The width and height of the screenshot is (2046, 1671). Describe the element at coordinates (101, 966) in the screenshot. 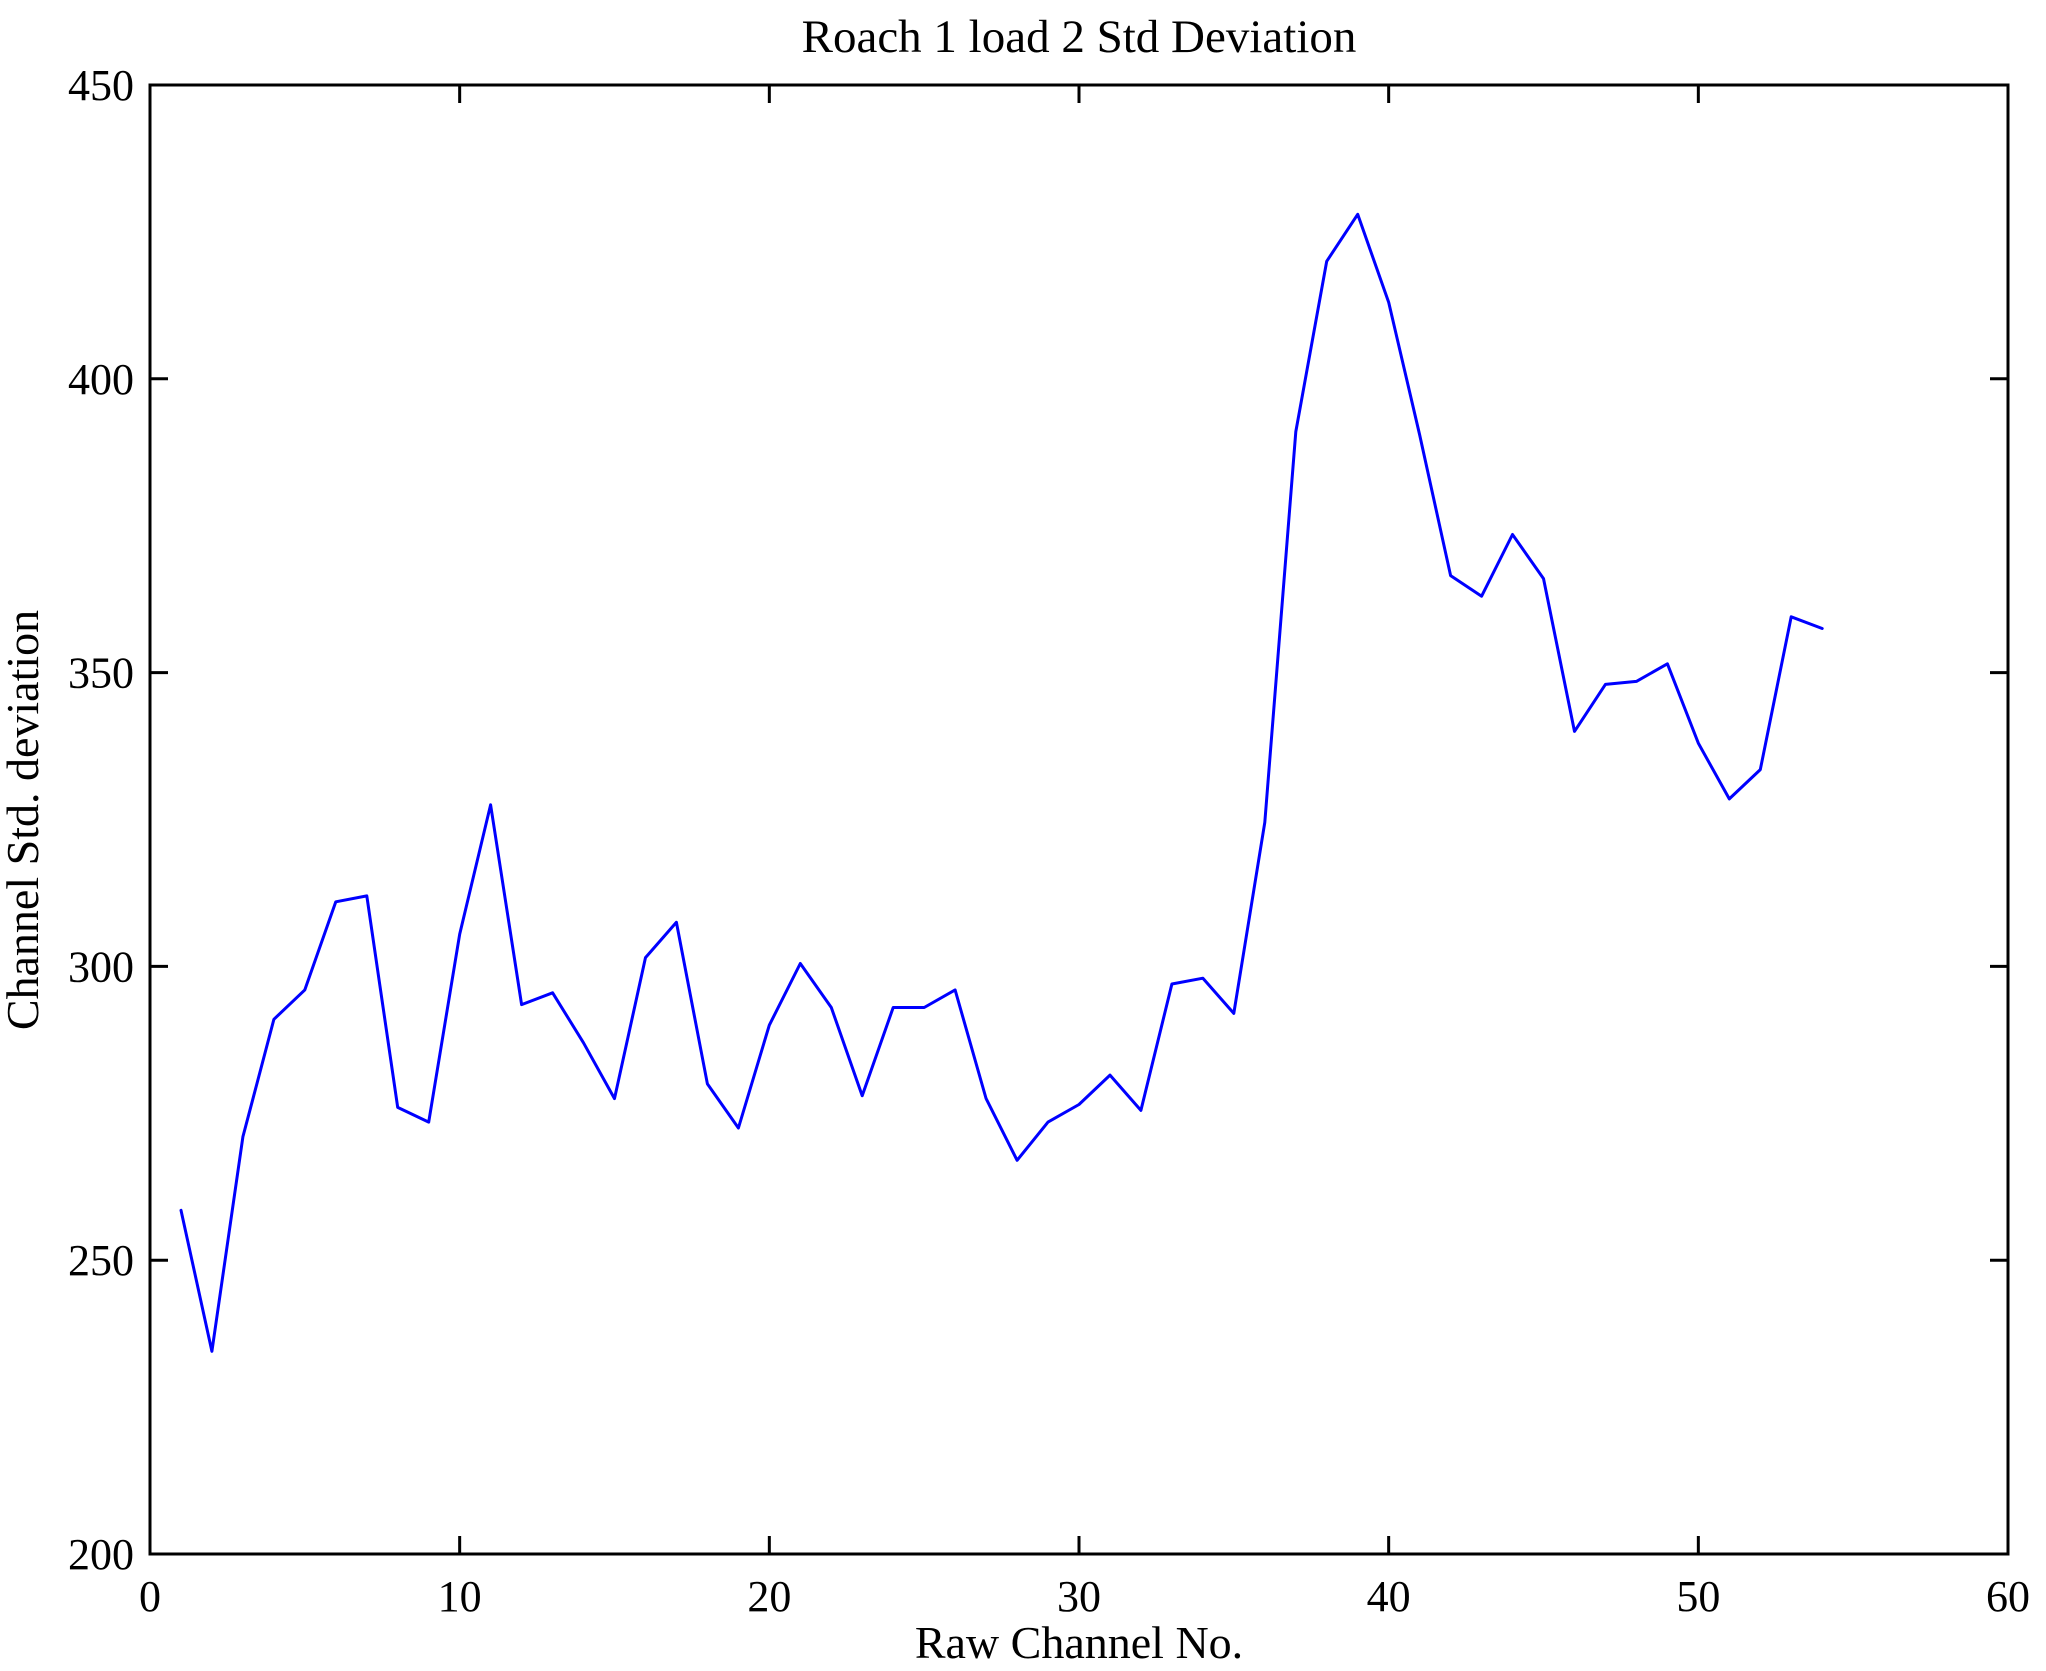

I see `y-tick-label: 300` at that location.